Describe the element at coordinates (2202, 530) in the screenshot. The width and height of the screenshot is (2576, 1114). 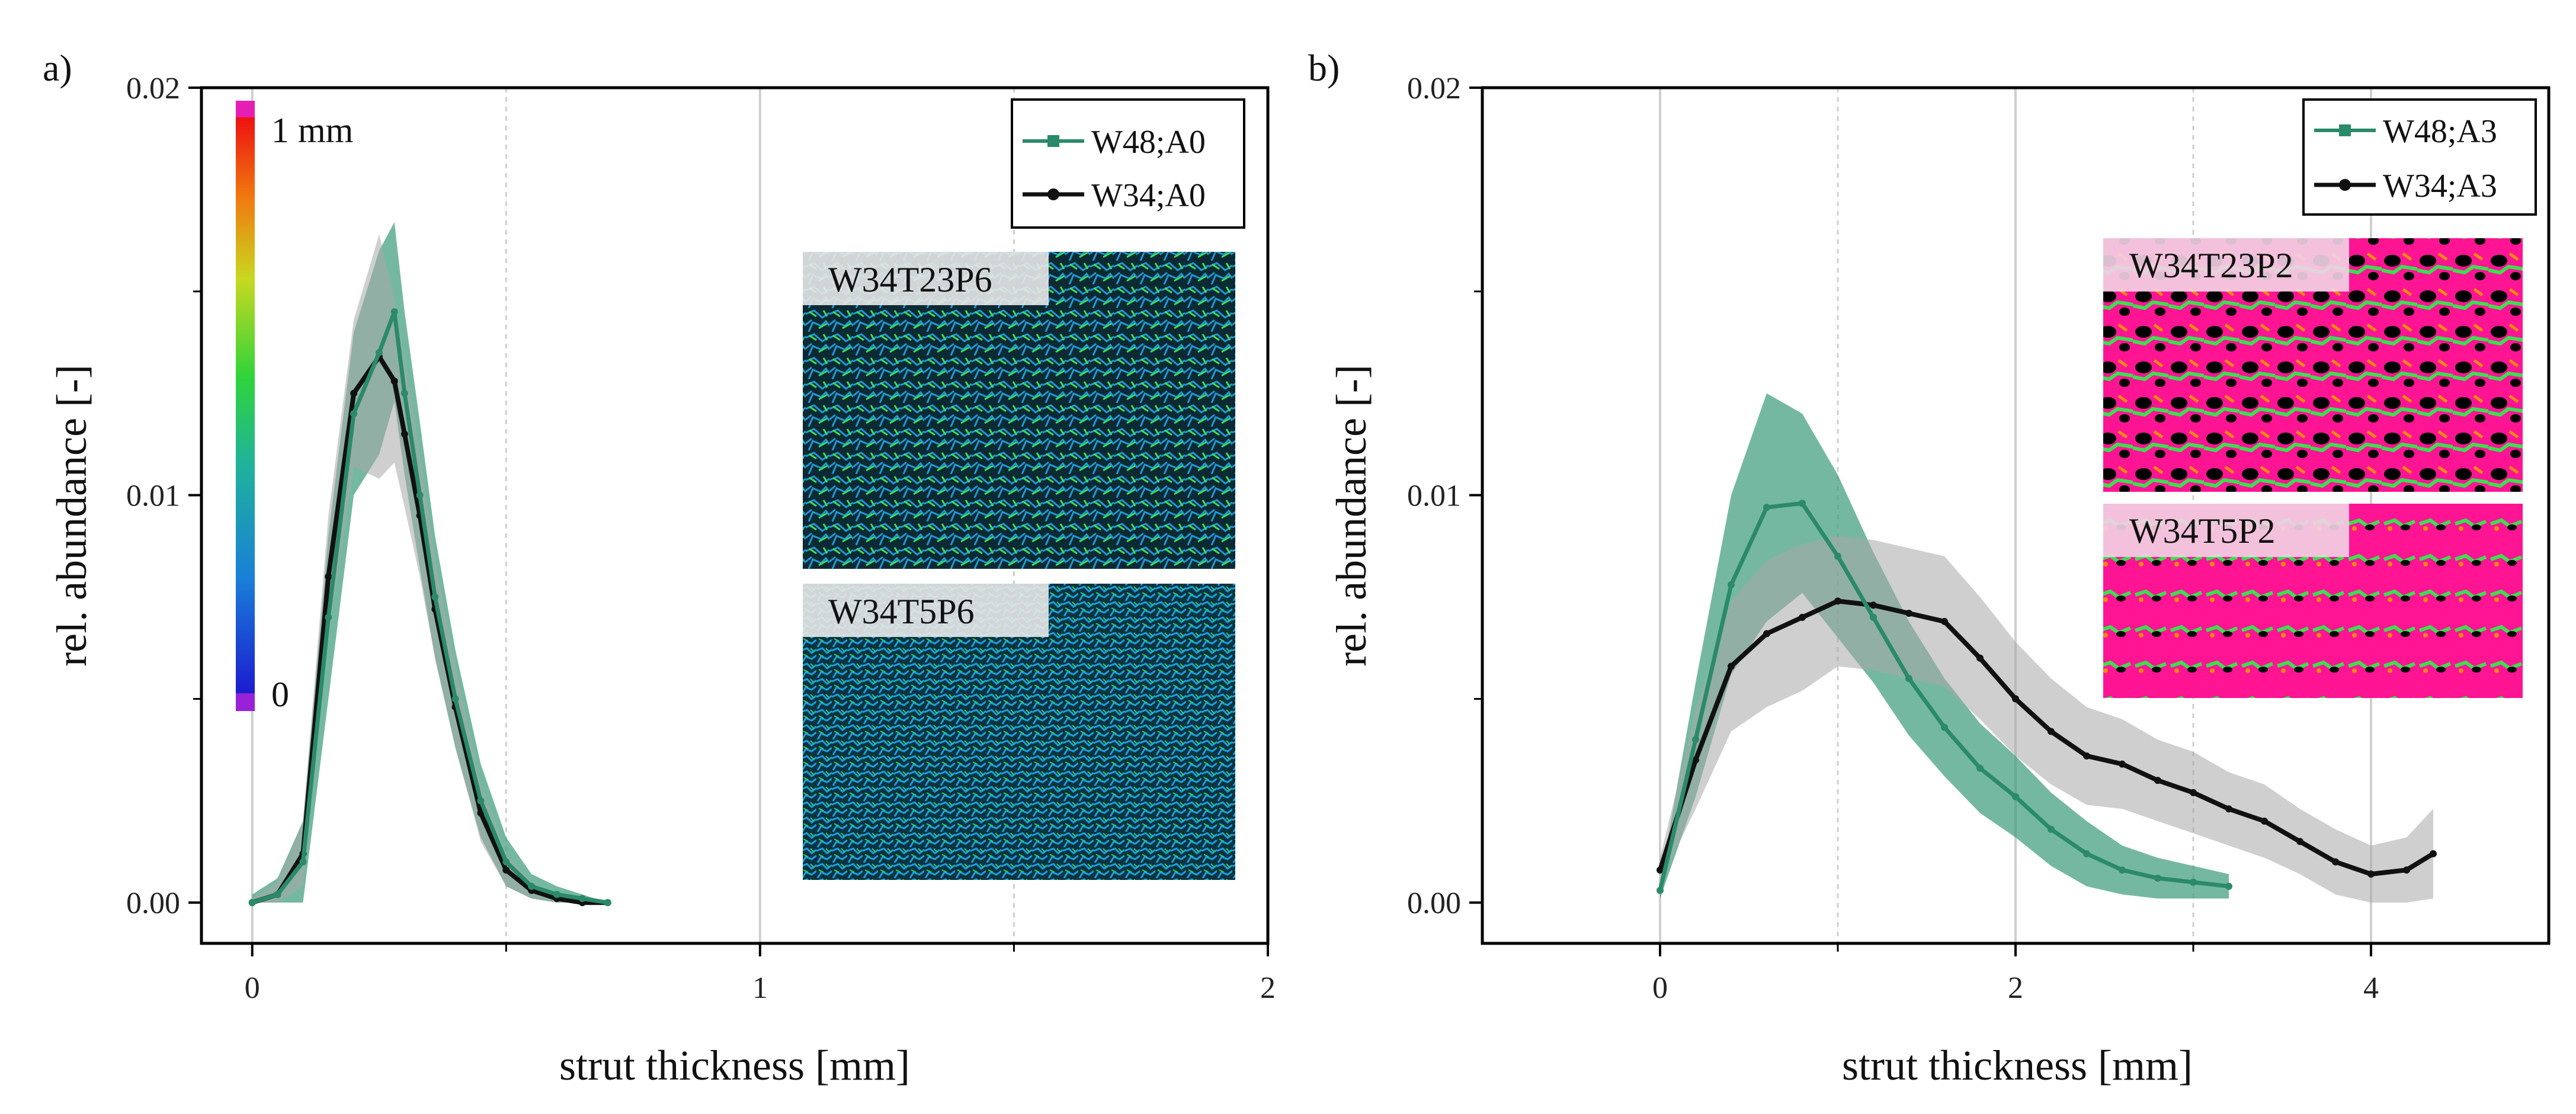
I see `inset-label-w34t5p2: W34T5P2` at that location.